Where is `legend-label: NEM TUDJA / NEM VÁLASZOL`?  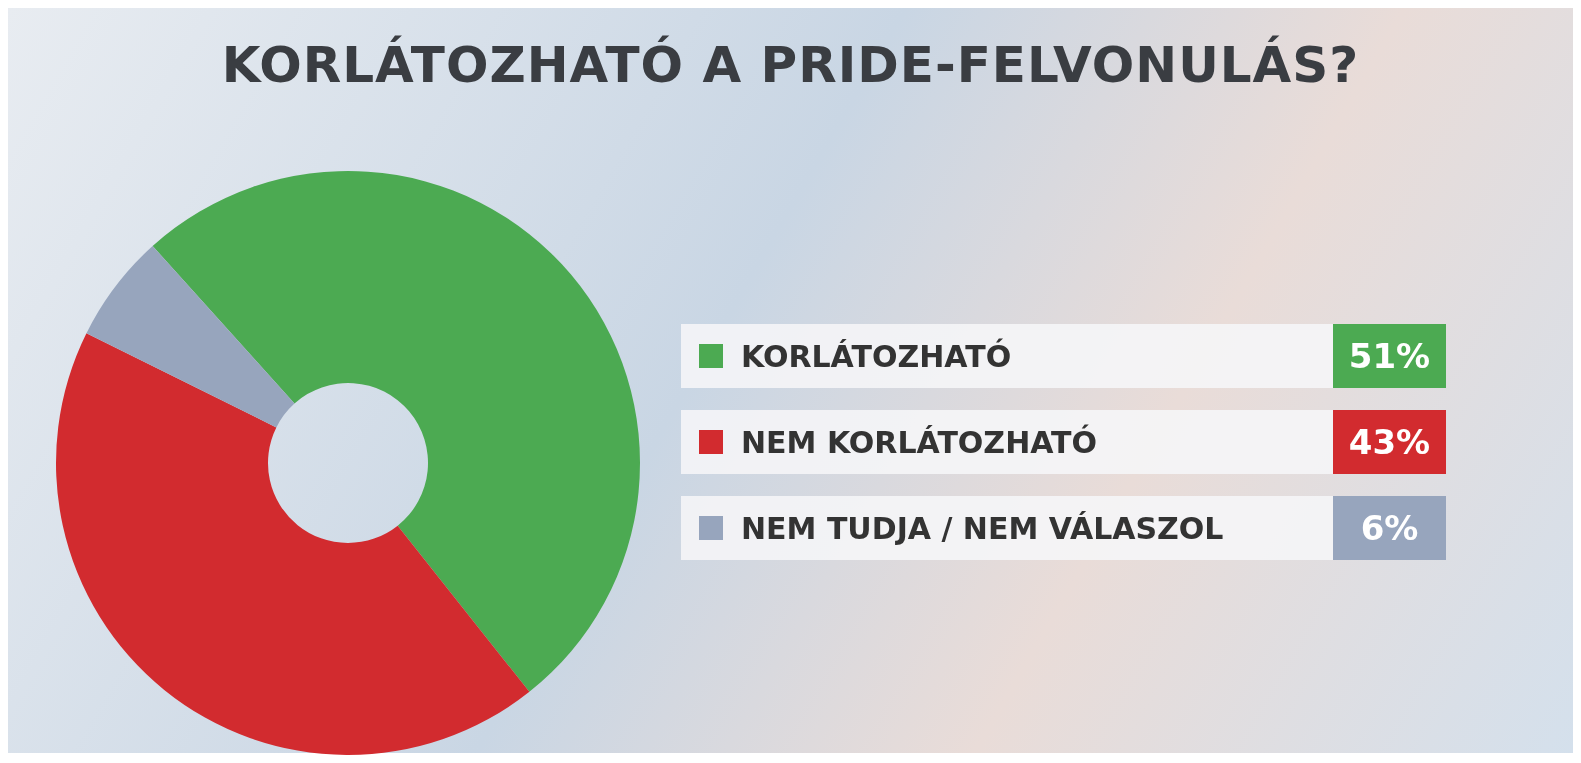
legend-label: NEM TUDJA / NEM VÁLASZOL is located at coordinates (983, 528).